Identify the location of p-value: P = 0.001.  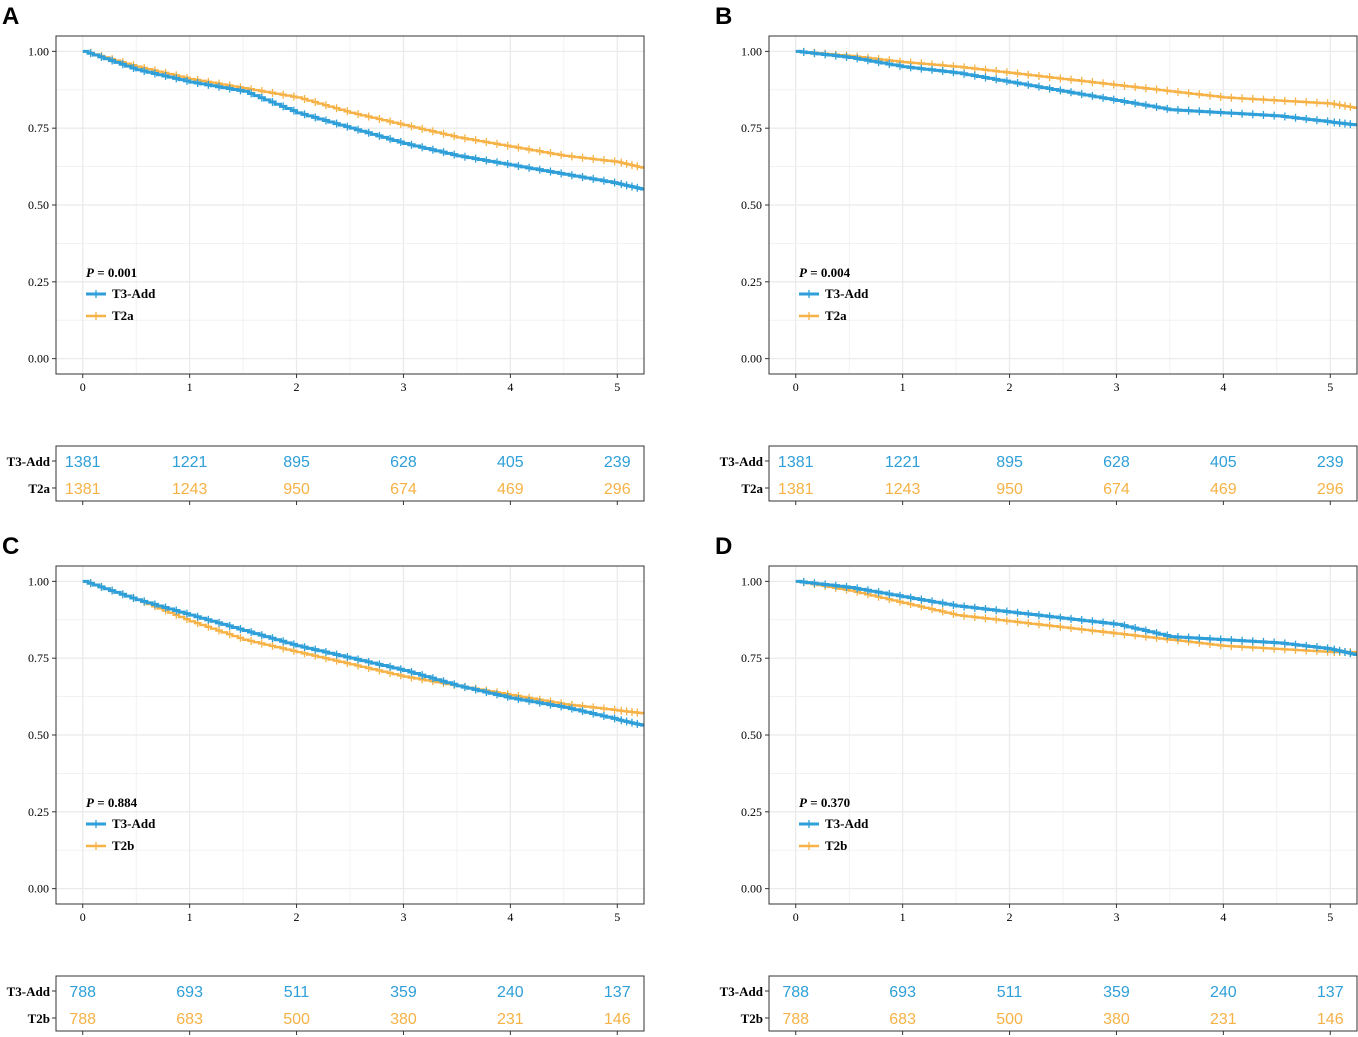
(111, 272).